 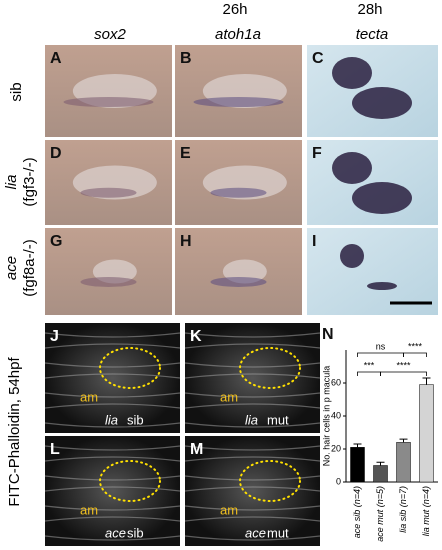 I want to click on stain-label: FITC-Phalloidin, 54hpf, so click(x=14, y=432).